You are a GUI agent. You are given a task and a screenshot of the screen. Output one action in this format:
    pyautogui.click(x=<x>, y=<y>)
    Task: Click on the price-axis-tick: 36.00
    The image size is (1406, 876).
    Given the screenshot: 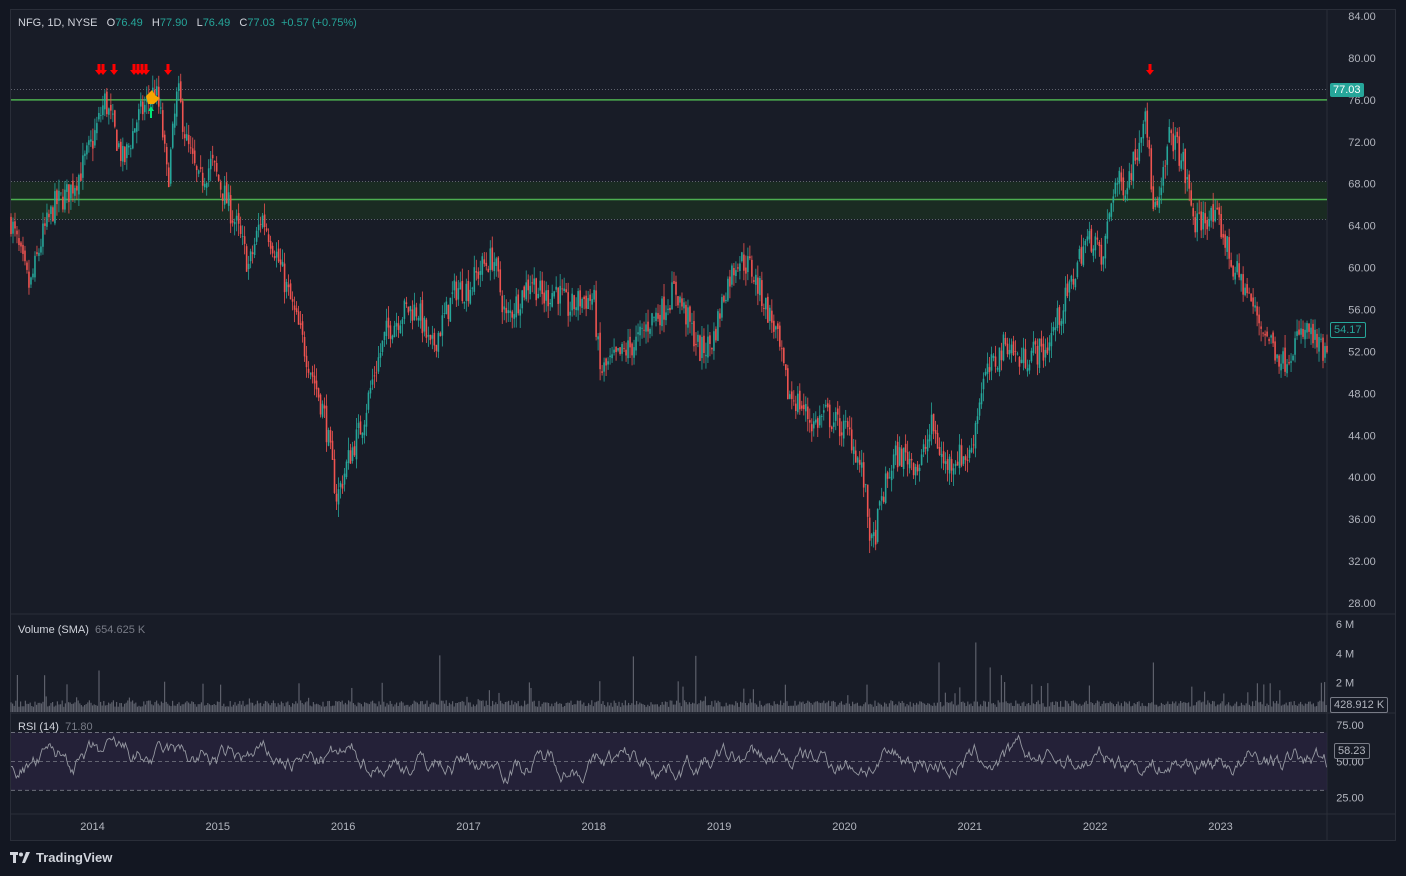 What is the action you would take?
    pyautogui.click(x=1362, y=520)
    